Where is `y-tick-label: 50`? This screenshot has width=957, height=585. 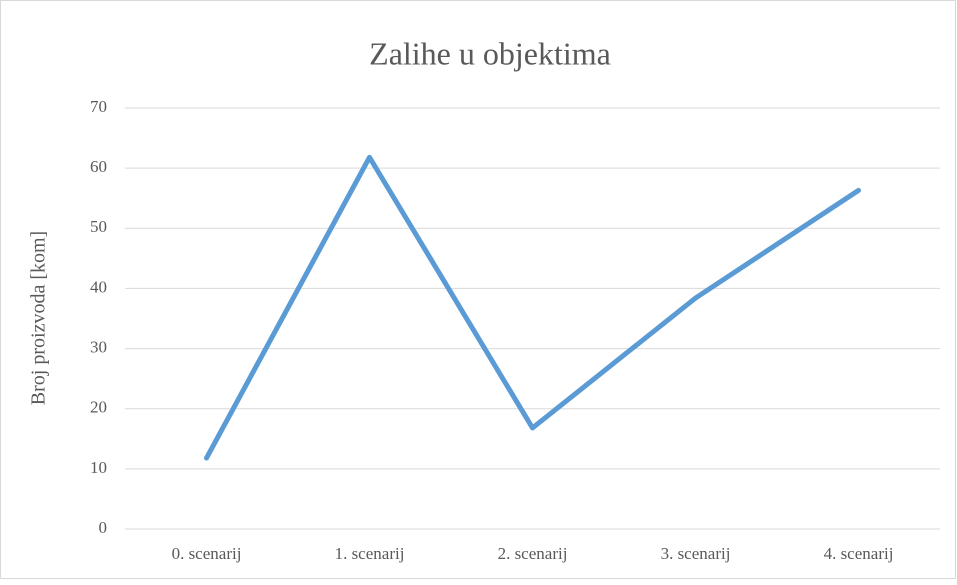 y-tick-label: 50 is located at coordinates (98, 226).